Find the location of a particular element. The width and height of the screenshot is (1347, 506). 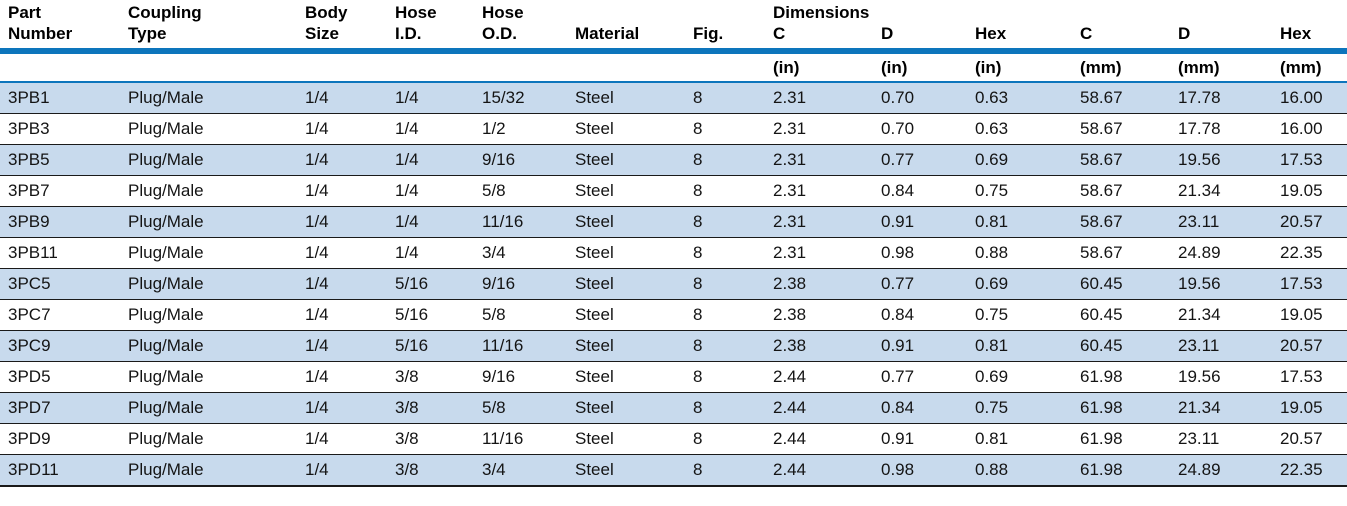

cell-hose_id: 1/4 is located at coordinates (430, 98).